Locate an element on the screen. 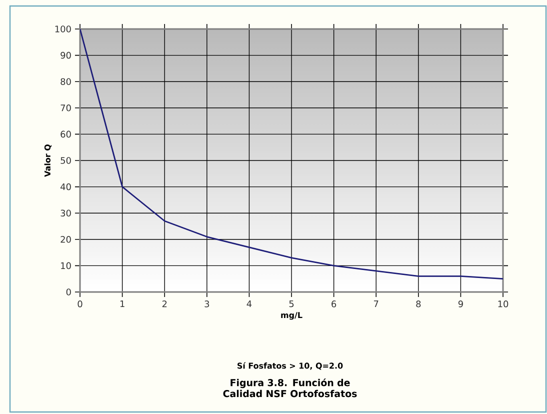 This screenshot has width=547, height=414. y-tick-label: 70 is located at coordinates (65, 108).